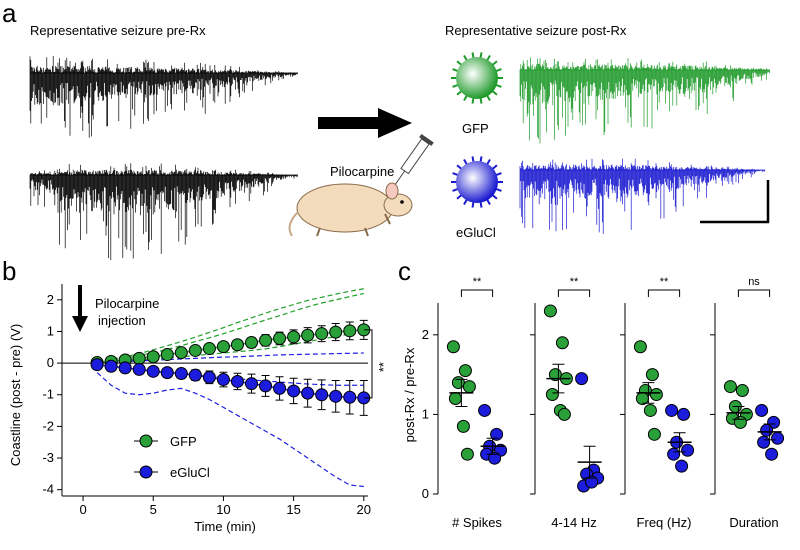  What do you see at coordinates (153, 509) in the screenshot?
I see `x-tick-label: 5` at bounding box center [153, 509].